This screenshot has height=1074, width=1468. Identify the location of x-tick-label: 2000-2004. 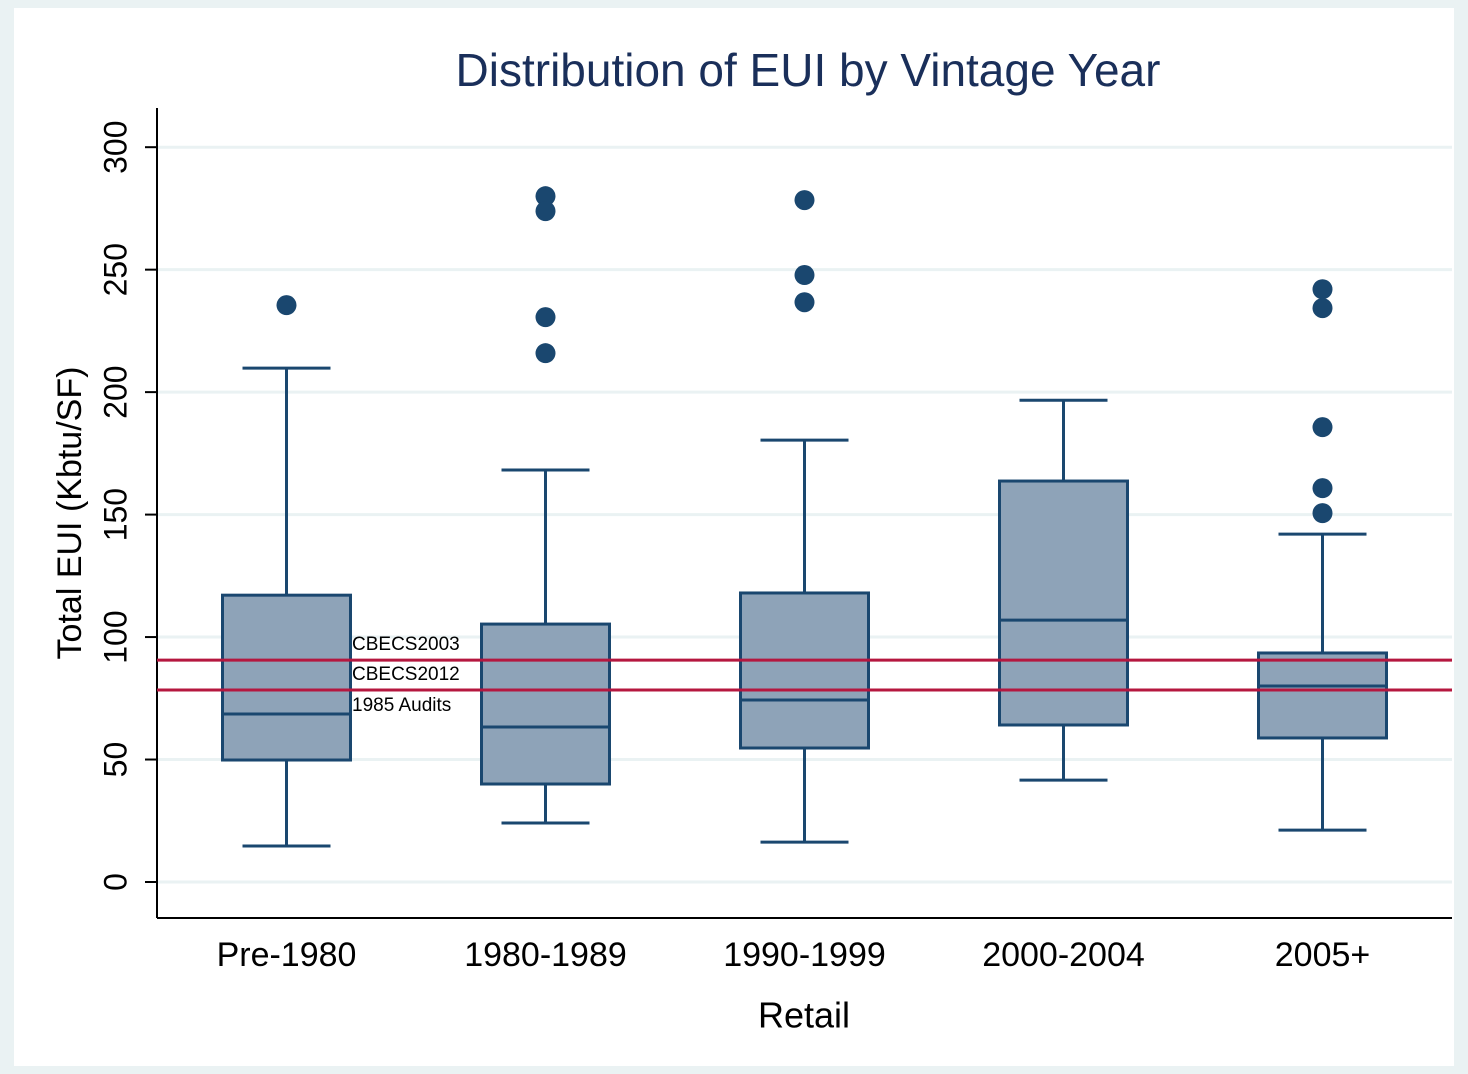
(1063, 955).